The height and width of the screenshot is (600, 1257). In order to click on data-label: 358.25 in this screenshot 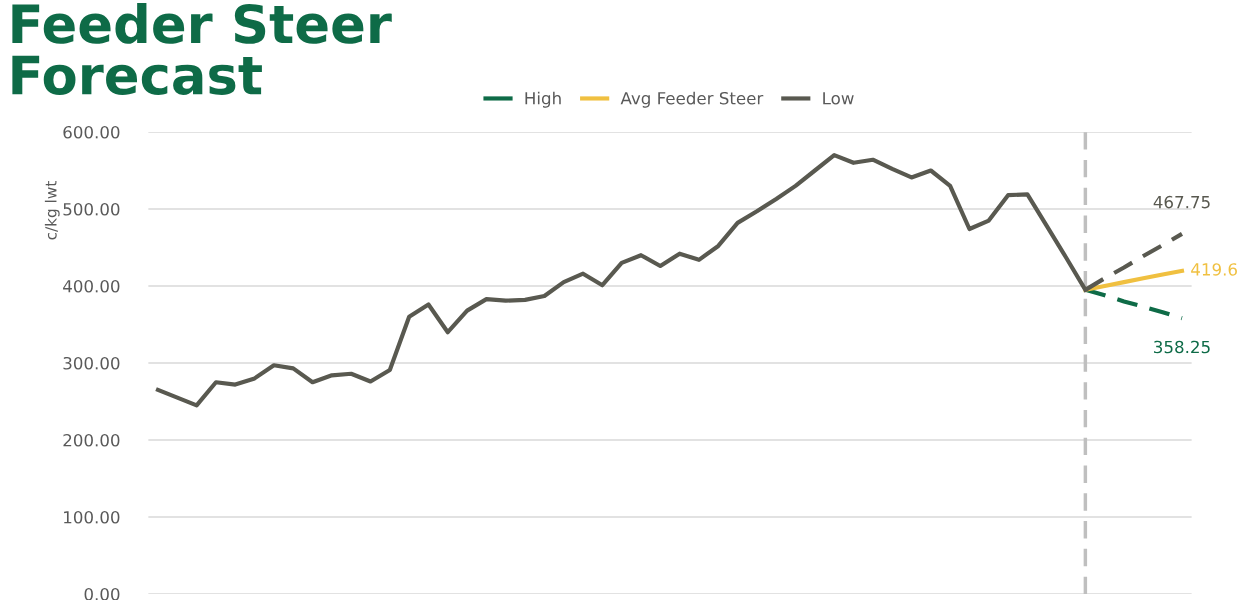, I will do `click(1182, 347)`.